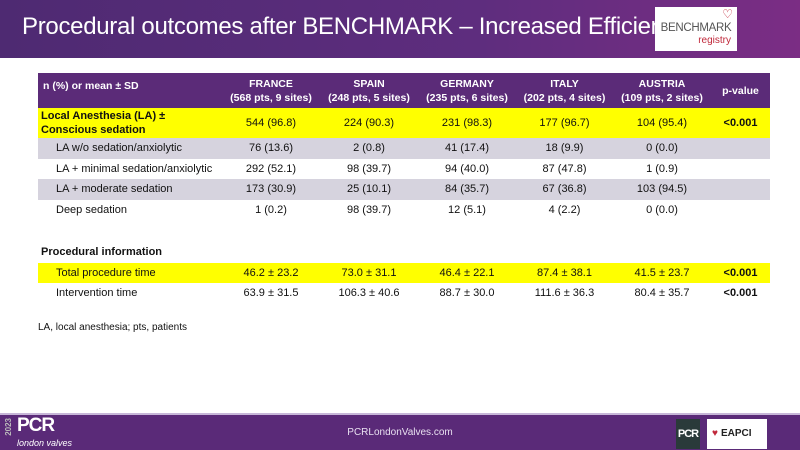 This screenshot has height=450, width=800. Describe the element at coordinates (91, 86) in the screenshot. I see `header-name: n (%) or mean ± SD` at that location.